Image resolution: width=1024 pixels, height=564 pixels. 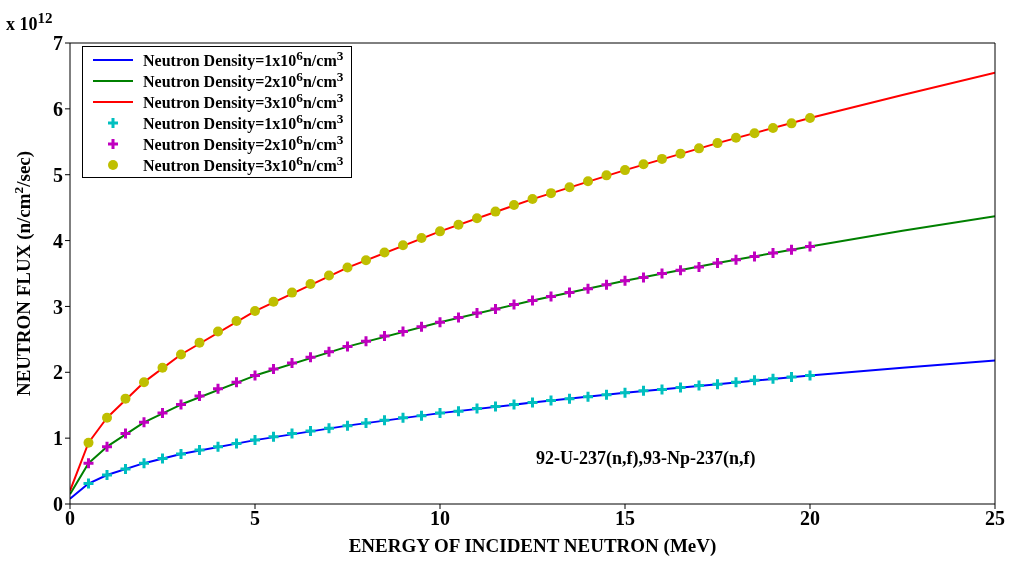 What do you see at coordinates (58, 438) in the screenshot?
I see `y-tick-label: 1` at bounding box center [58, 438].